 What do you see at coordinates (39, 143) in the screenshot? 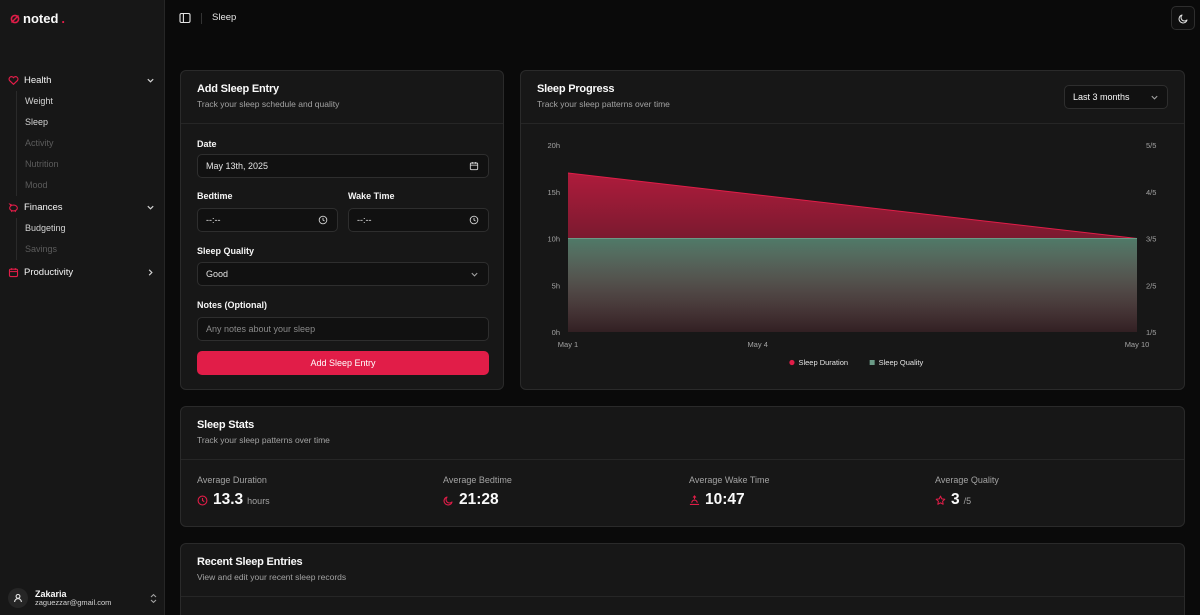
I see `sidebar-item-activity: Activity` at bounding box center [39, 143].